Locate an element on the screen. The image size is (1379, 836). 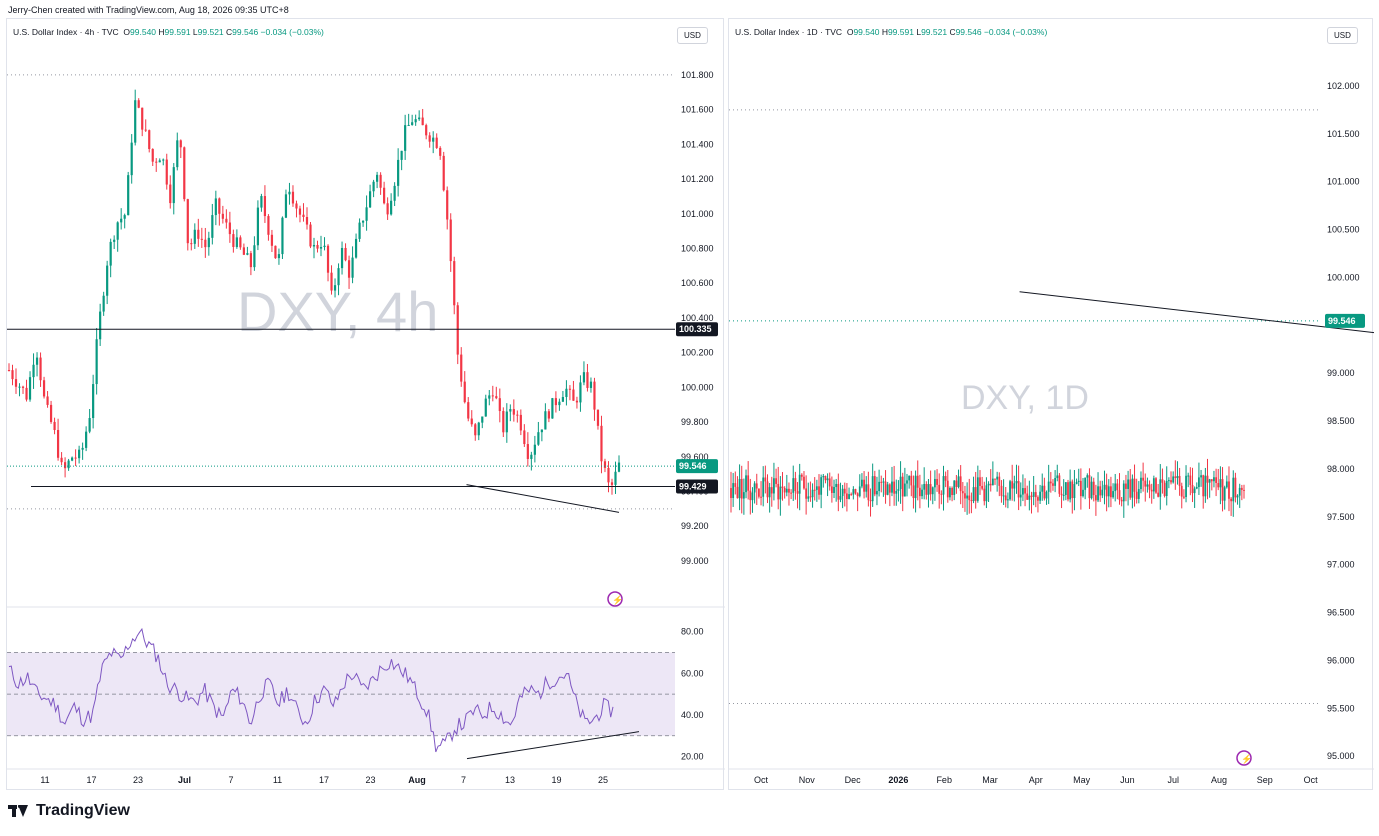
x-axis-tick-label: 23 is located at coordinates (138, 780).